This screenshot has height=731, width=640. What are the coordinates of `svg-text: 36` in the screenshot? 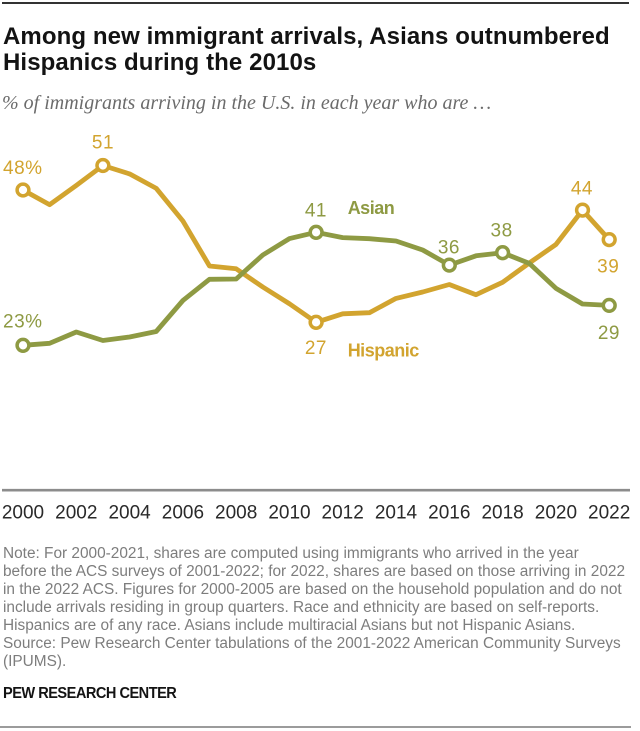 It's located at (449, 247).